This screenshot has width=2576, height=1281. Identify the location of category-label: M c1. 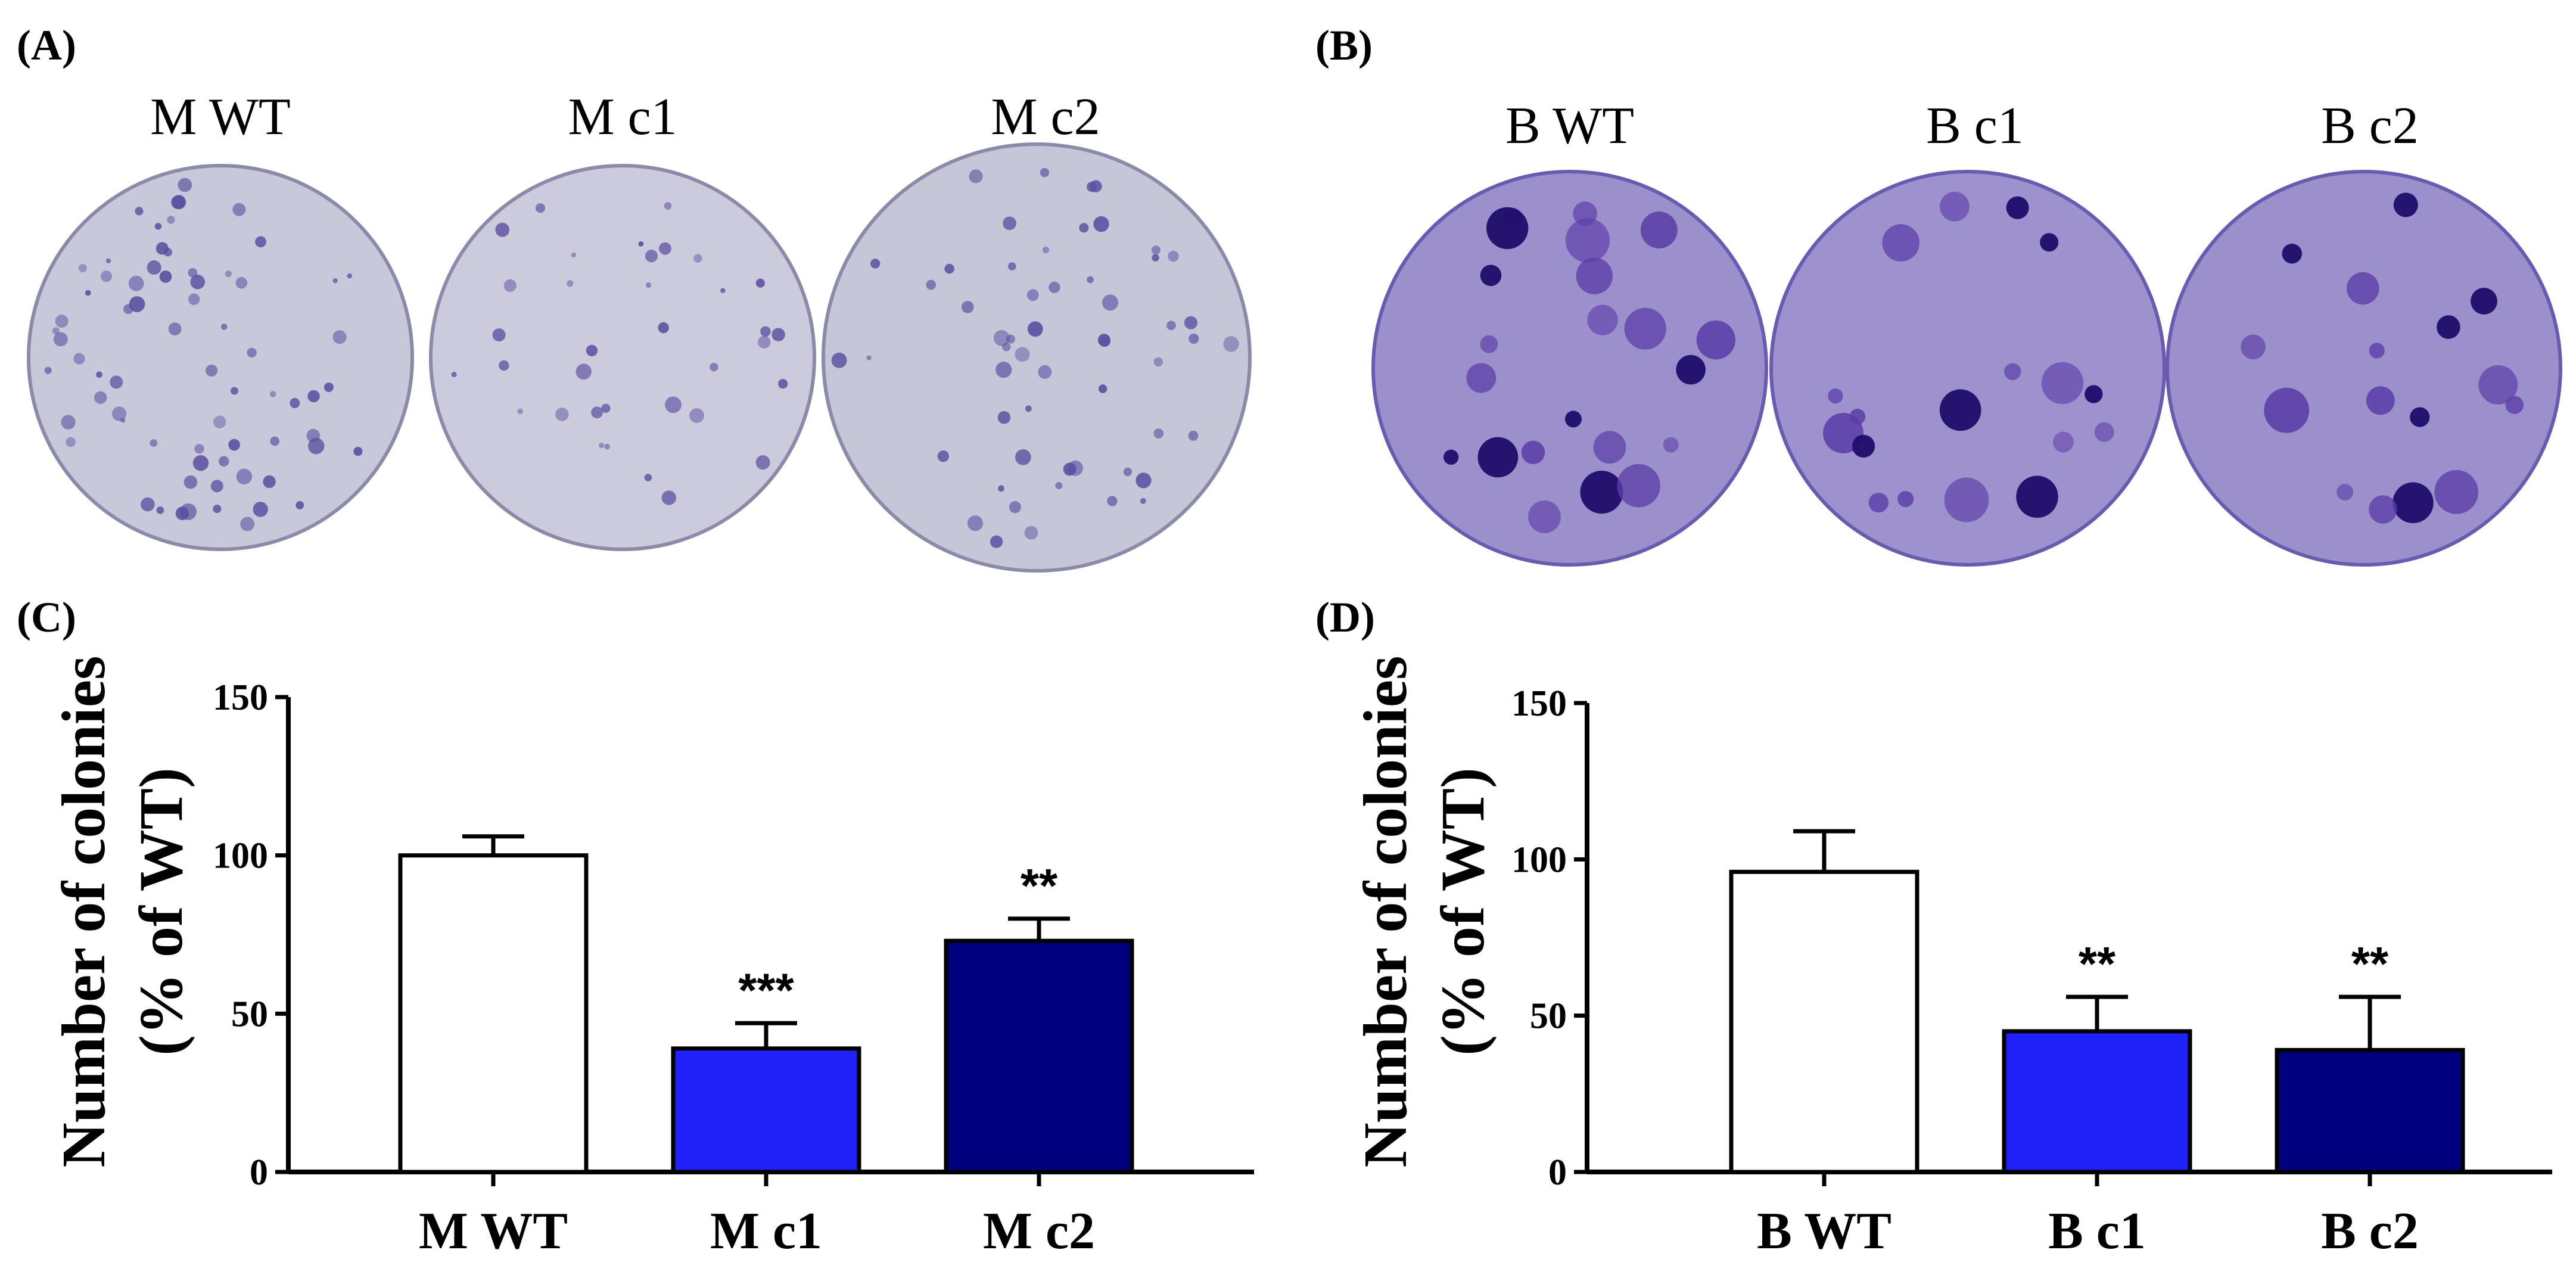
(766, 1231).